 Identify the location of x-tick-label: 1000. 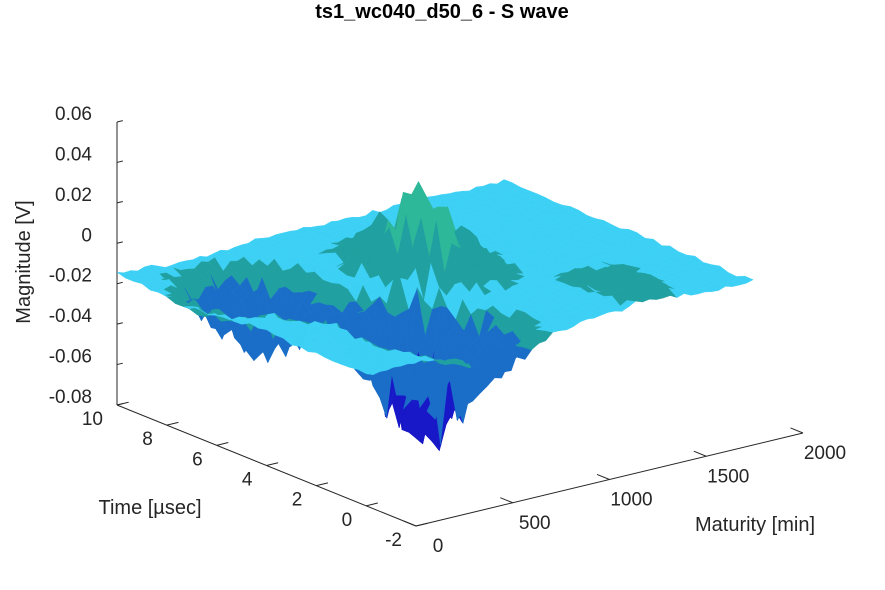
(631, 500).